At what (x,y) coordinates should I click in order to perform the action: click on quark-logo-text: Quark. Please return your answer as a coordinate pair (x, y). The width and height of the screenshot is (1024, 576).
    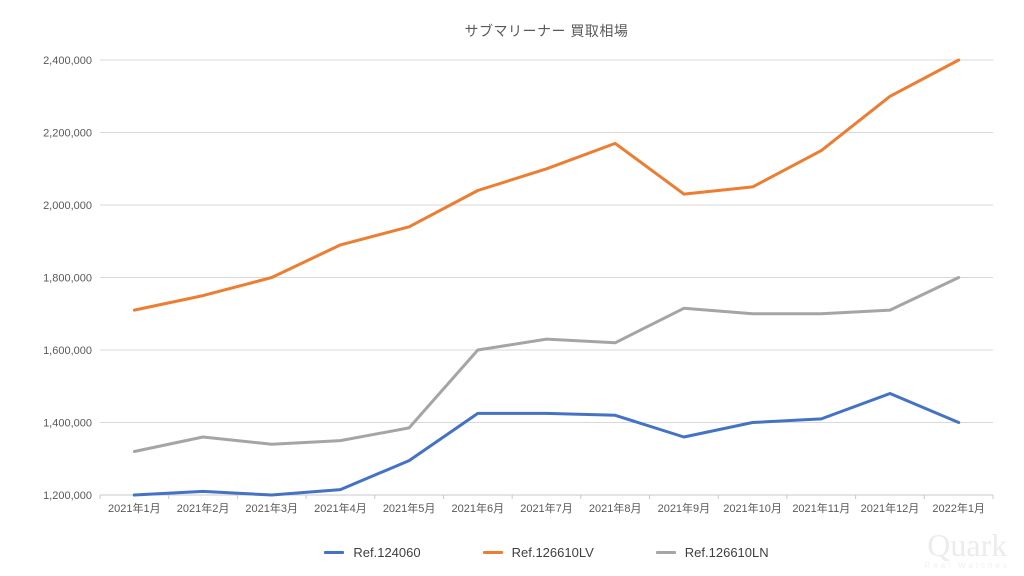
    Looking at the image, I should click on (967, 545).